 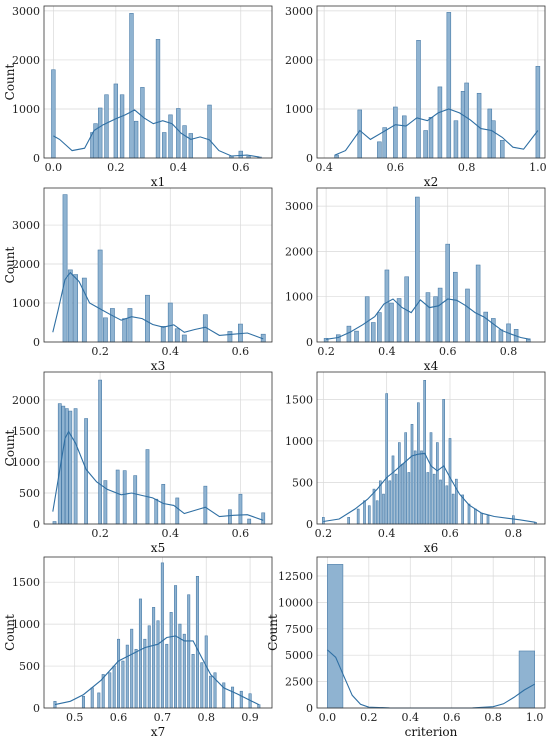 I want to click on x-tick-label: 0.0, so click(x=54, y=167).